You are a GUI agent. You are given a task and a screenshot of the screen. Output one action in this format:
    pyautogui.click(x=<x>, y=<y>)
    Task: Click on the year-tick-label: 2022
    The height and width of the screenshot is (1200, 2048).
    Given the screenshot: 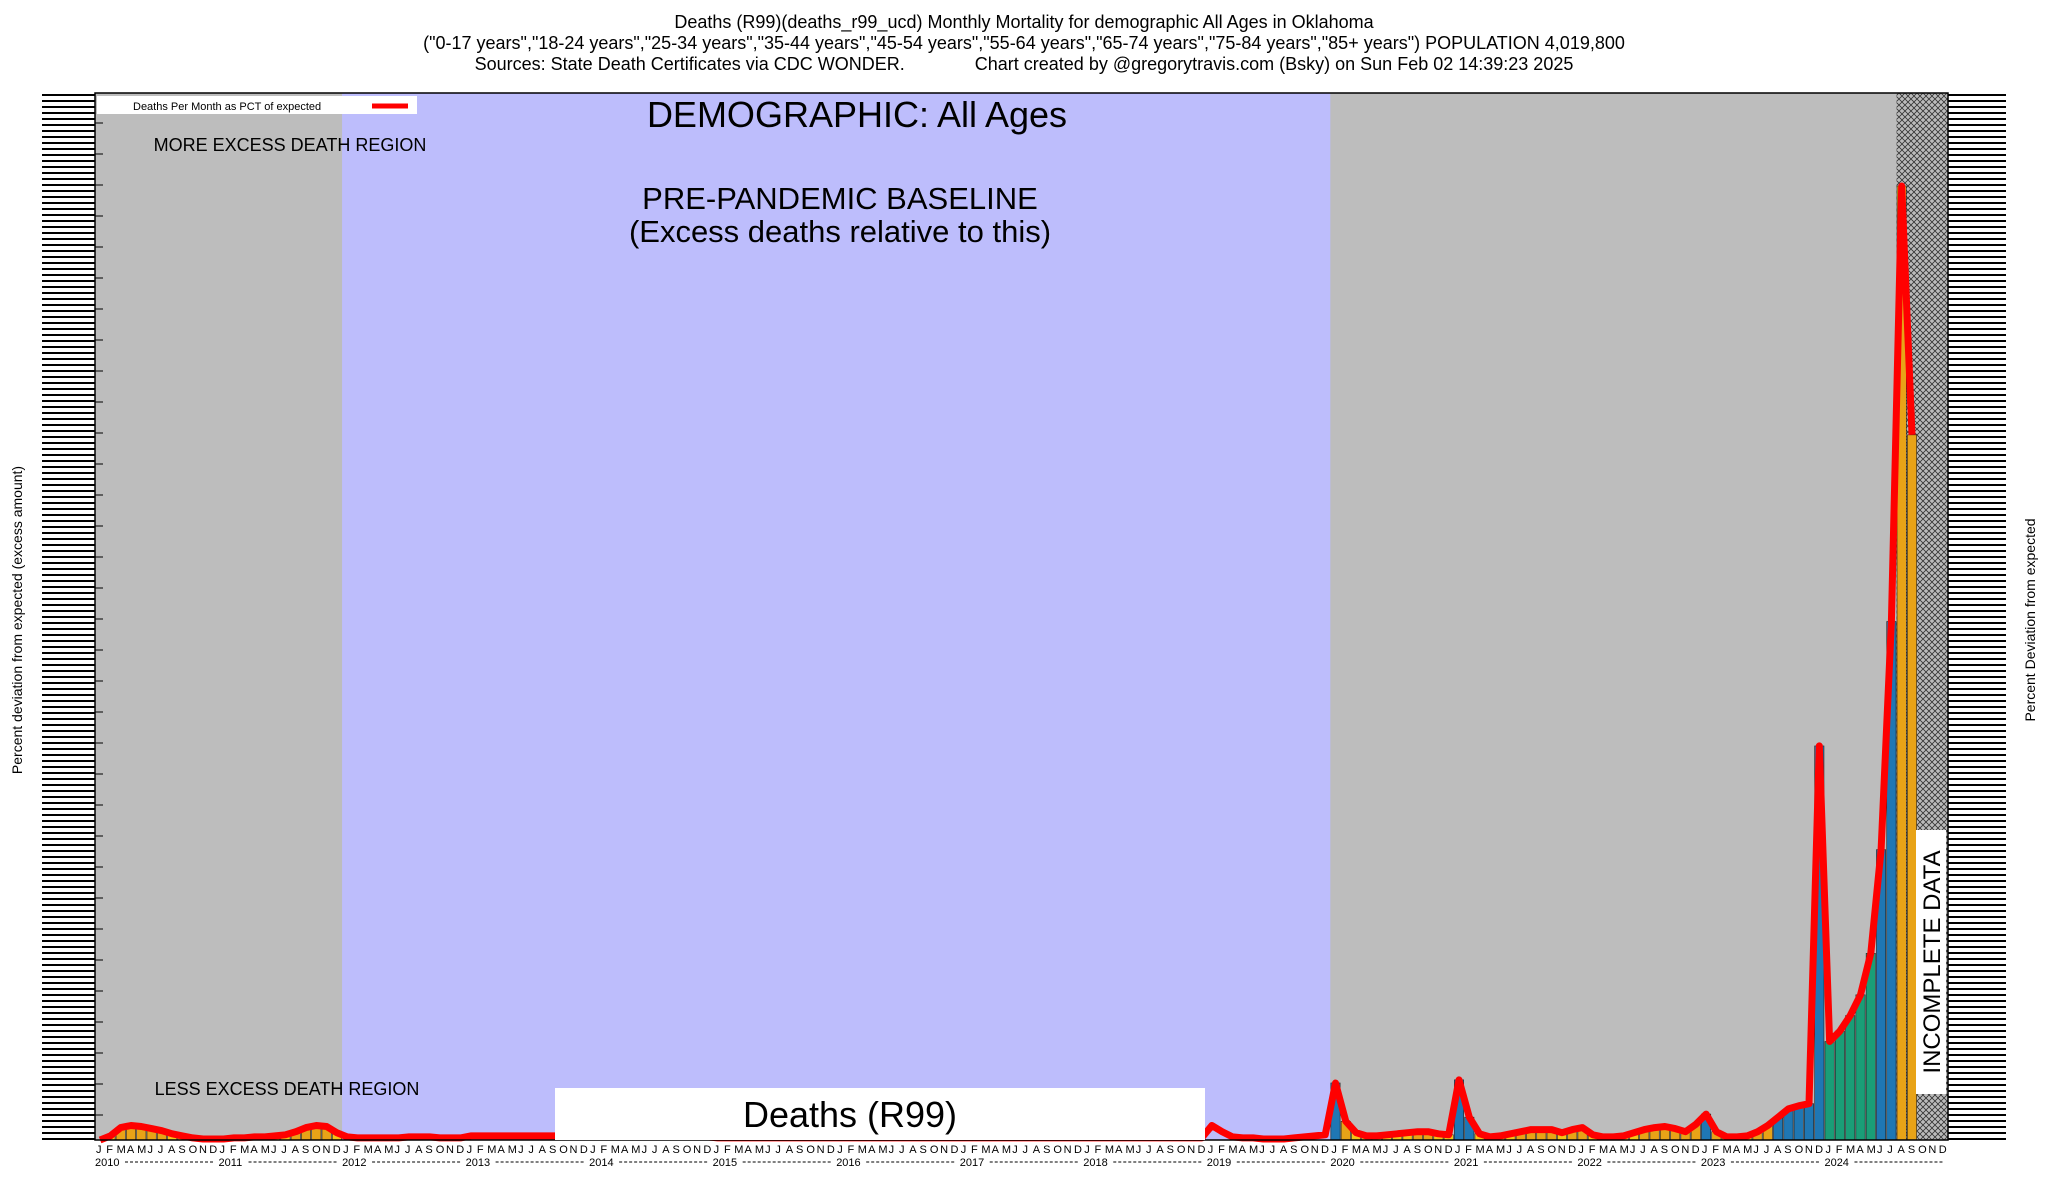 What is the action you would take?
    pyautogui.click(x=1589, y=1163)
    